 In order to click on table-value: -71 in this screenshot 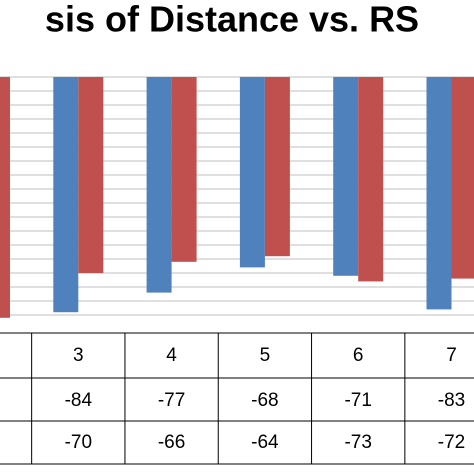, I will do `click(357, 400)`.